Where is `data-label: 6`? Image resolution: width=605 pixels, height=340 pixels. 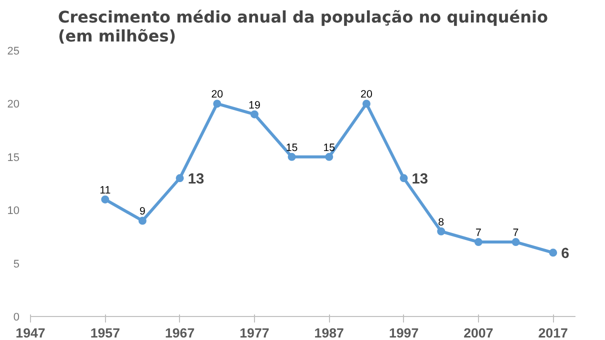
data-label: 6 is located at coordinates (565, 254).